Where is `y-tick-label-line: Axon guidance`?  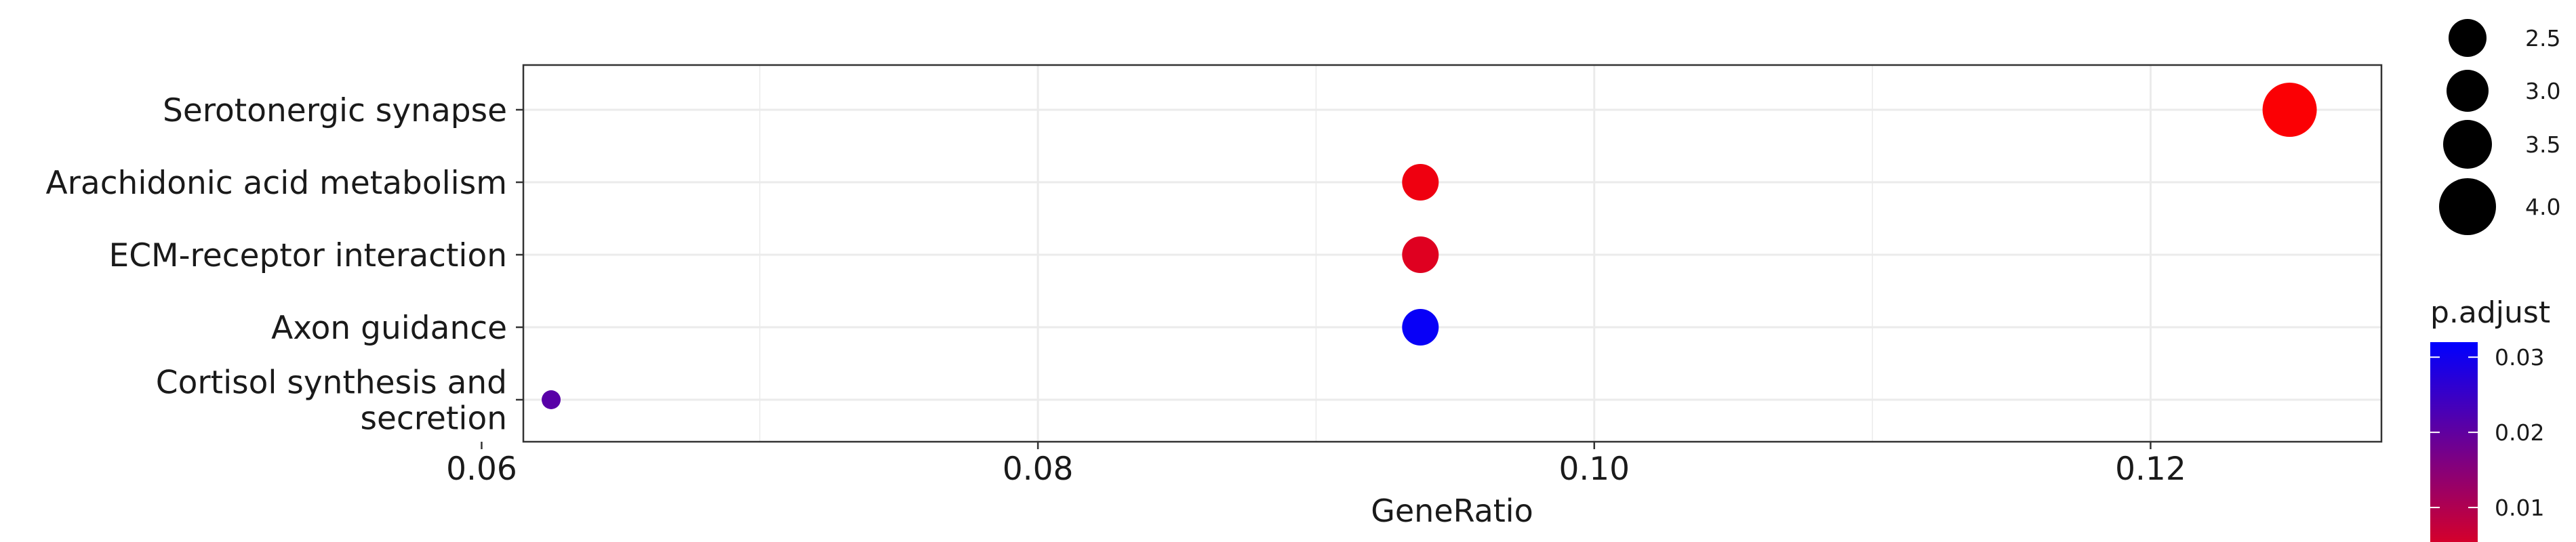 y-tick-label-line: Axon guidance is located at coordinates (389, 328).